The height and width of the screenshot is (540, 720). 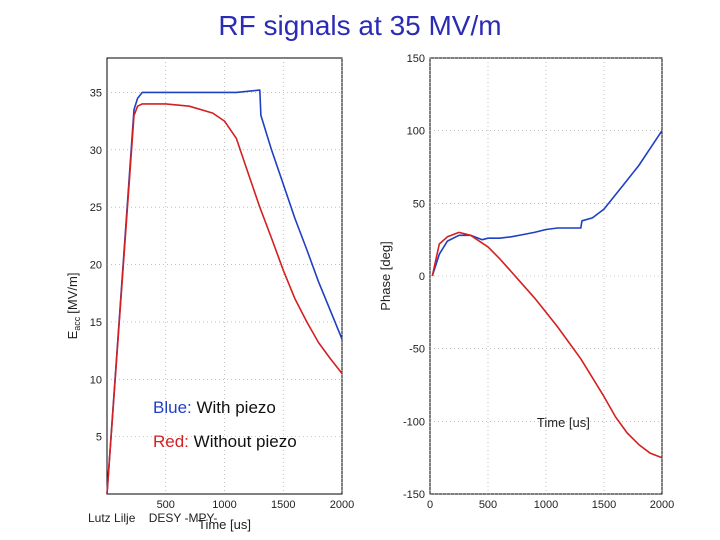 I want to click on y-tick-label: 35, so click(x=96, y=93).